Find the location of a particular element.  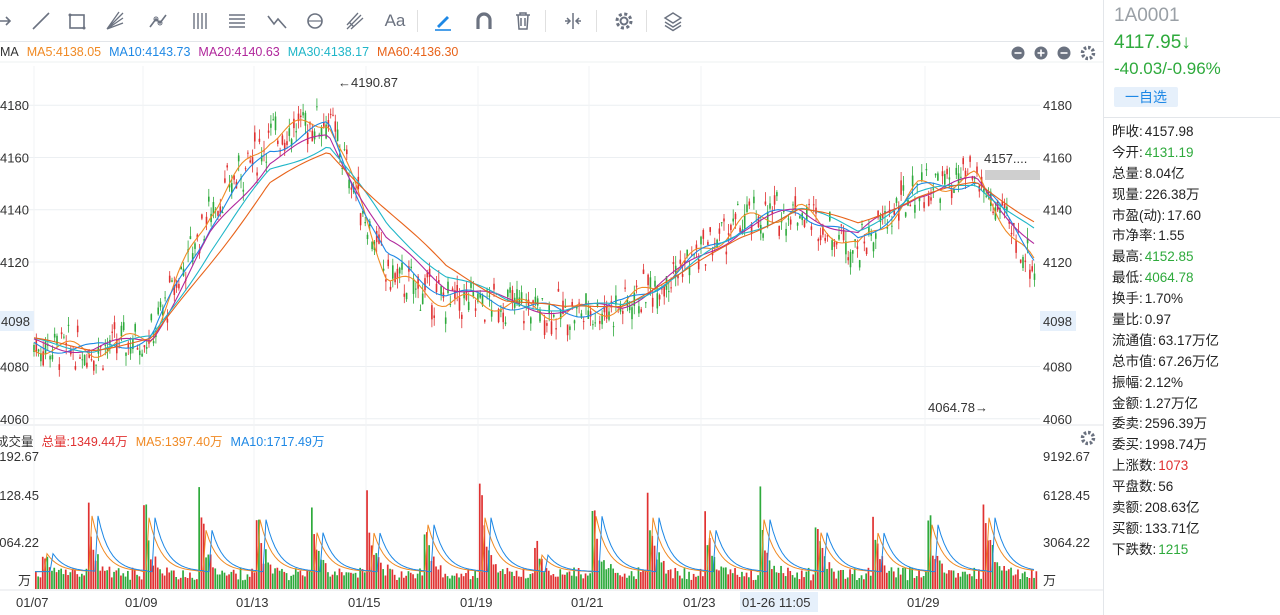

stat-label: 平盘数: is located at coordinates (1134, 487).